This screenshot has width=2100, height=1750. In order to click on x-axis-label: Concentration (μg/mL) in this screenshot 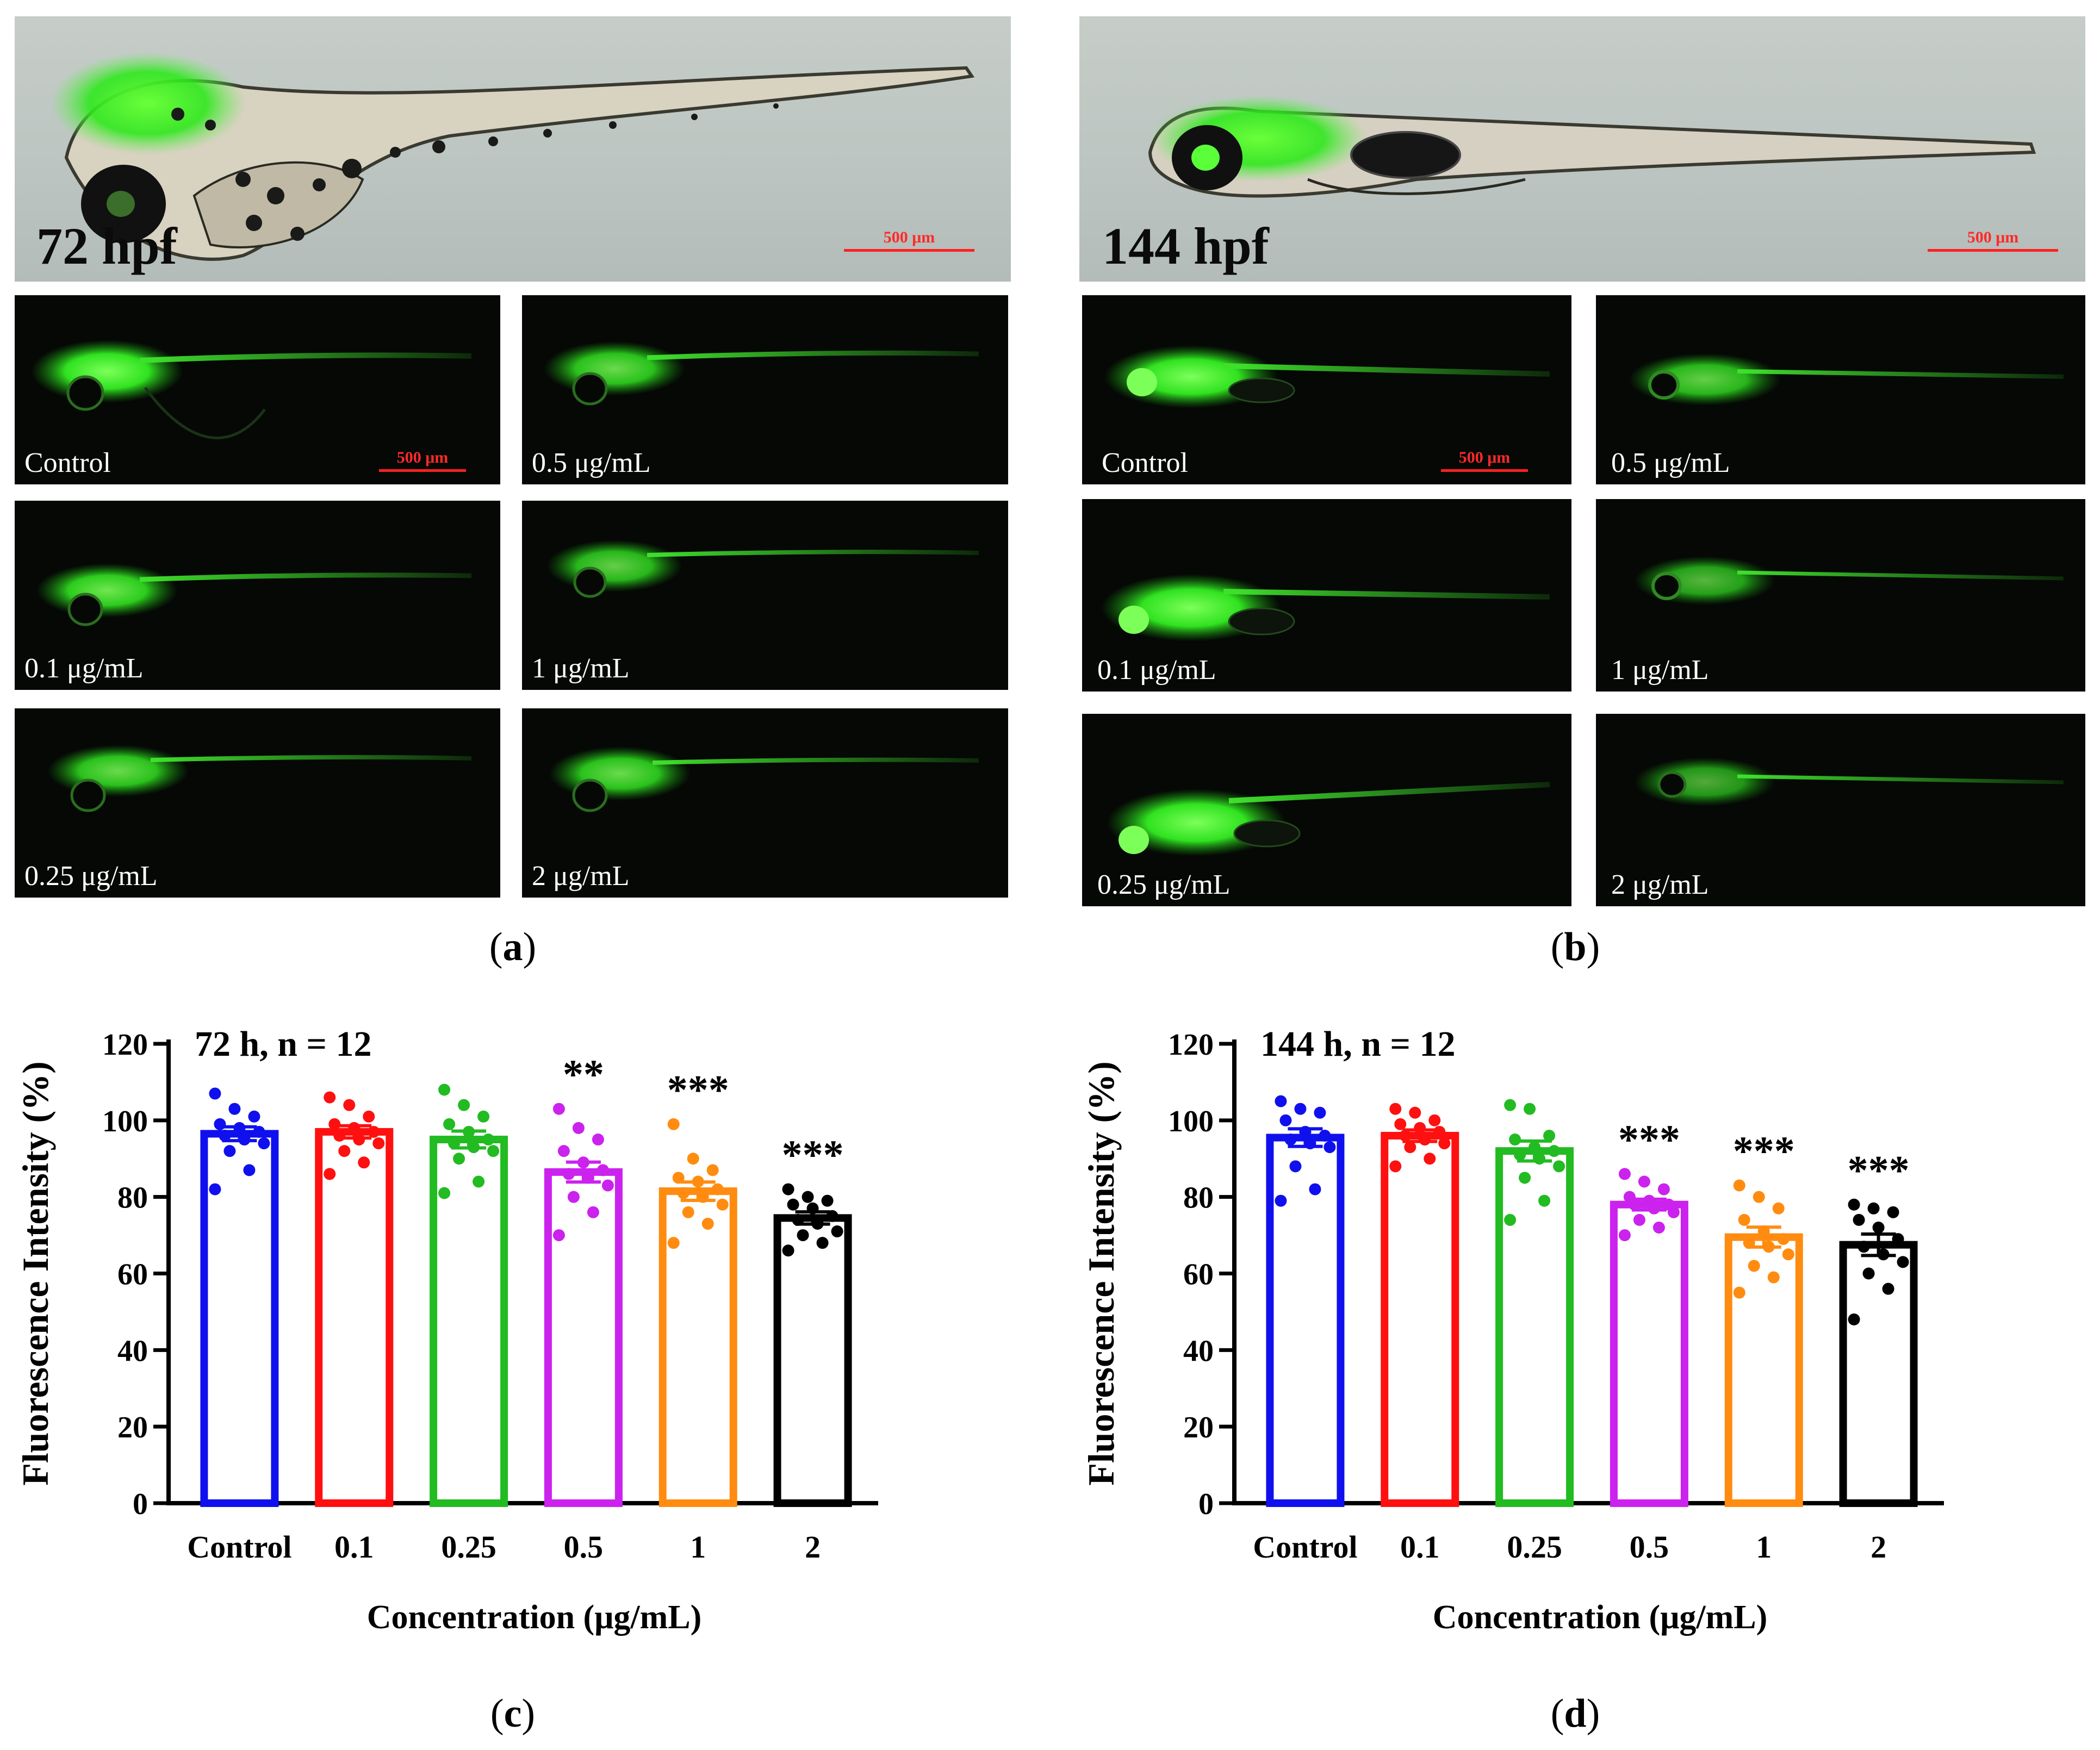, I will do `click(1600, 1618)`.